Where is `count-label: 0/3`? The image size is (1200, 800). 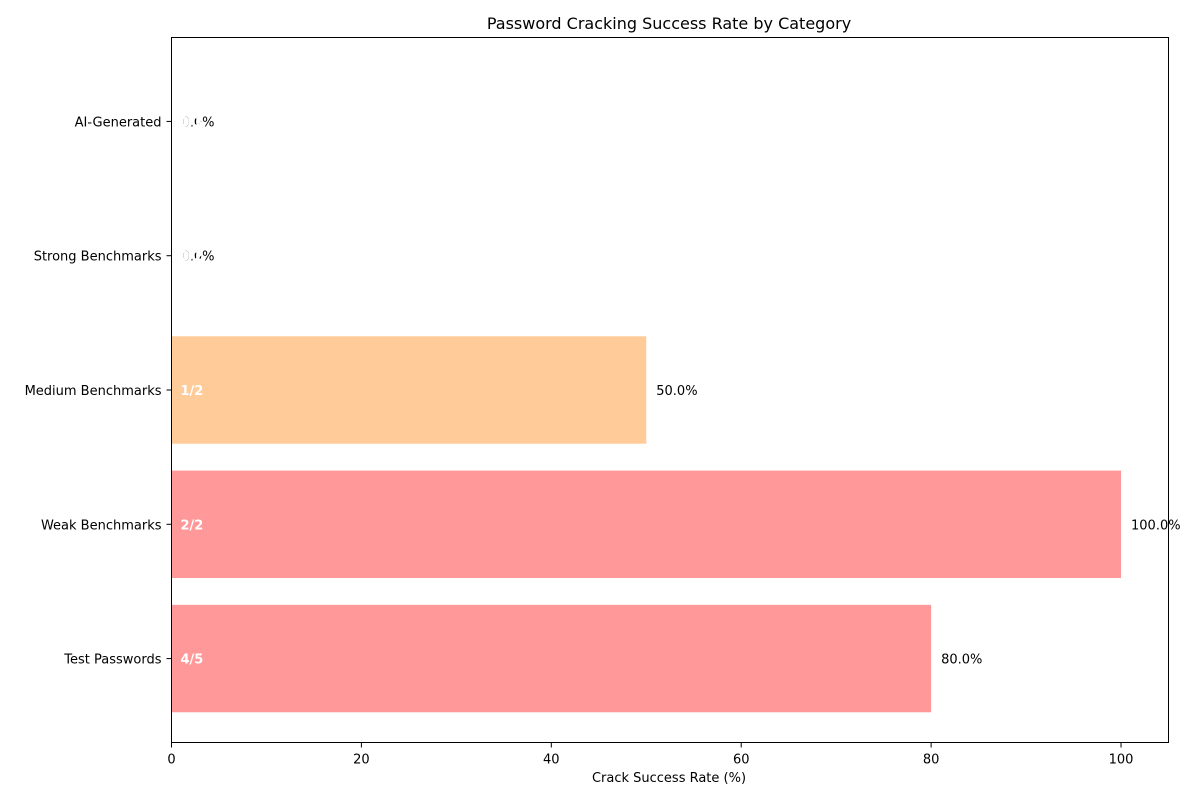
count-label: 0/3 is located at coordinates (192, 122).